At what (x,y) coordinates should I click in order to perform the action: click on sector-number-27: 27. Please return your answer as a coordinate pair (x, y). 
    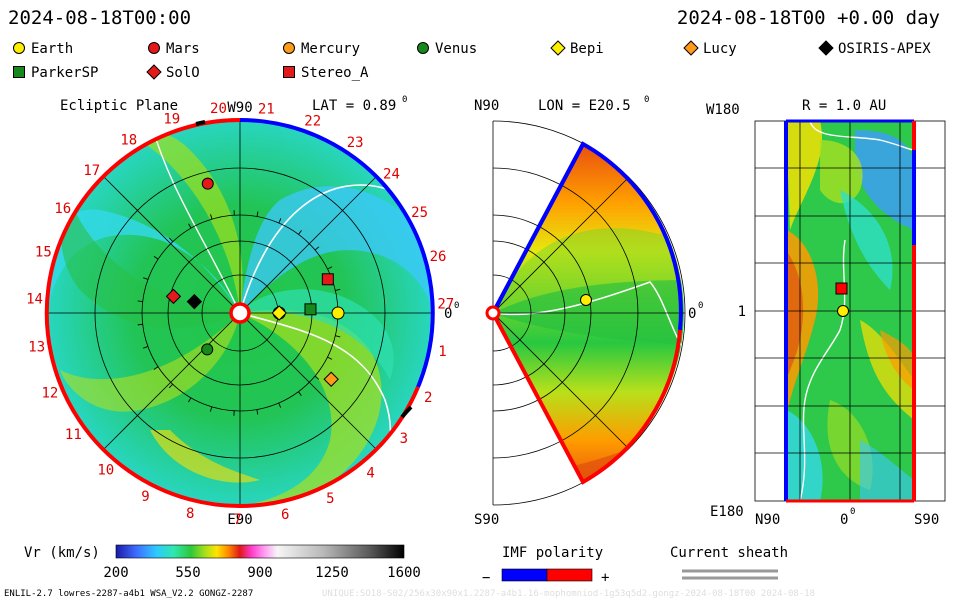
    Looking at the image, I should click on (445, 304).